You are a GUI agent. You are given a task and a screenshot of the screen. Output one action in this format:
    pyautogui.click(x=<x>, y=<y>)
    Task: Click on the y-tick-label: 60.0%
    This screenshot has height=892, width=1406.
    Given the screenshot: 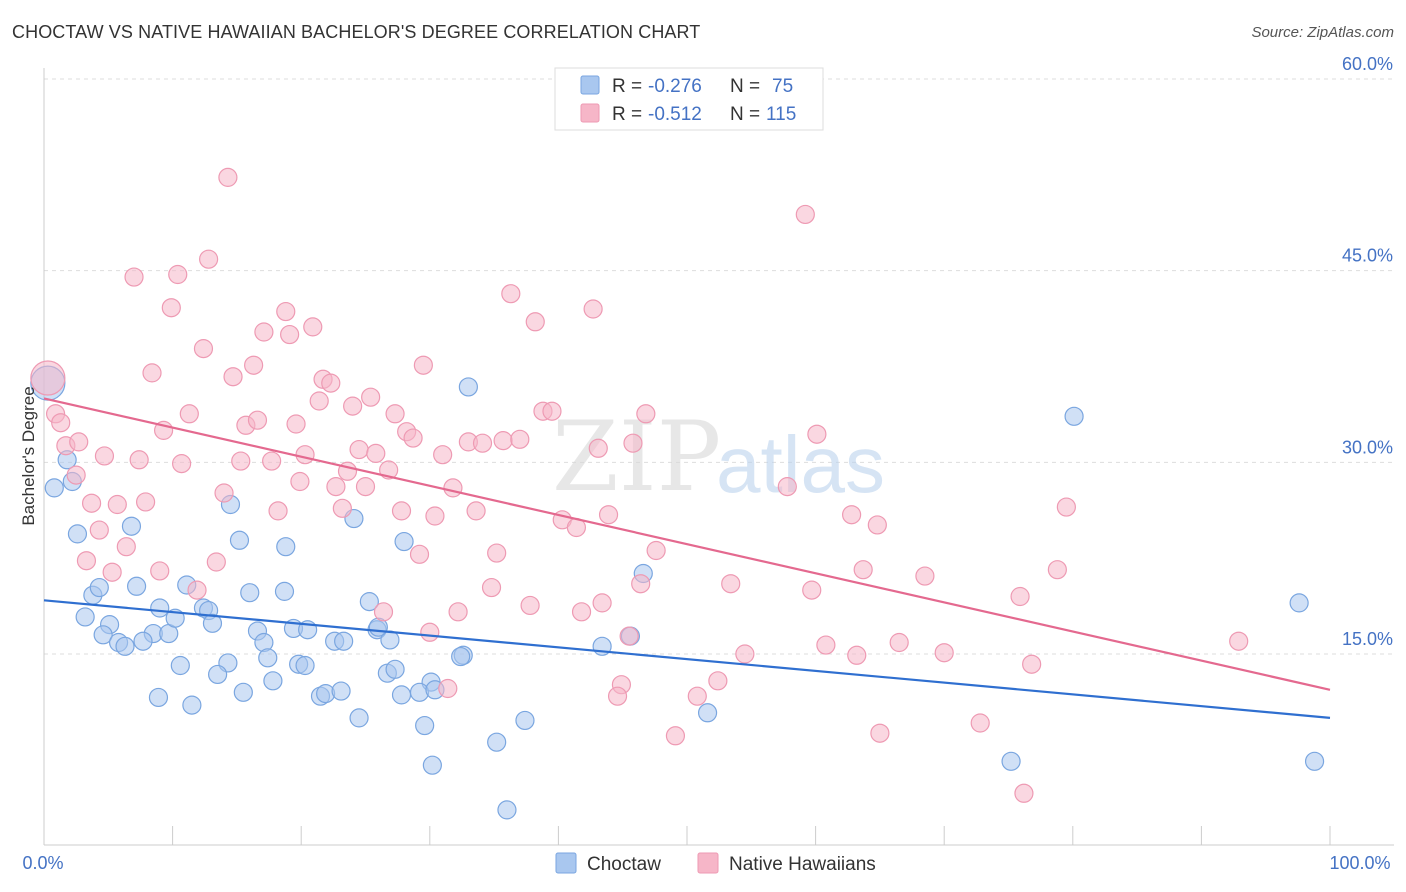 What is the action you would take?
    pyautogui.click(x=1367, y=64)
    